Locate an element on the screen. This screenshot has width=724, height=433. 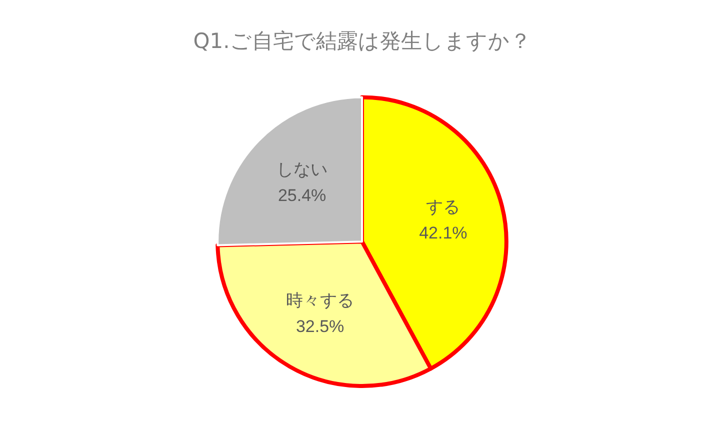
slice-label: しない is located at coordinates (302, 169).